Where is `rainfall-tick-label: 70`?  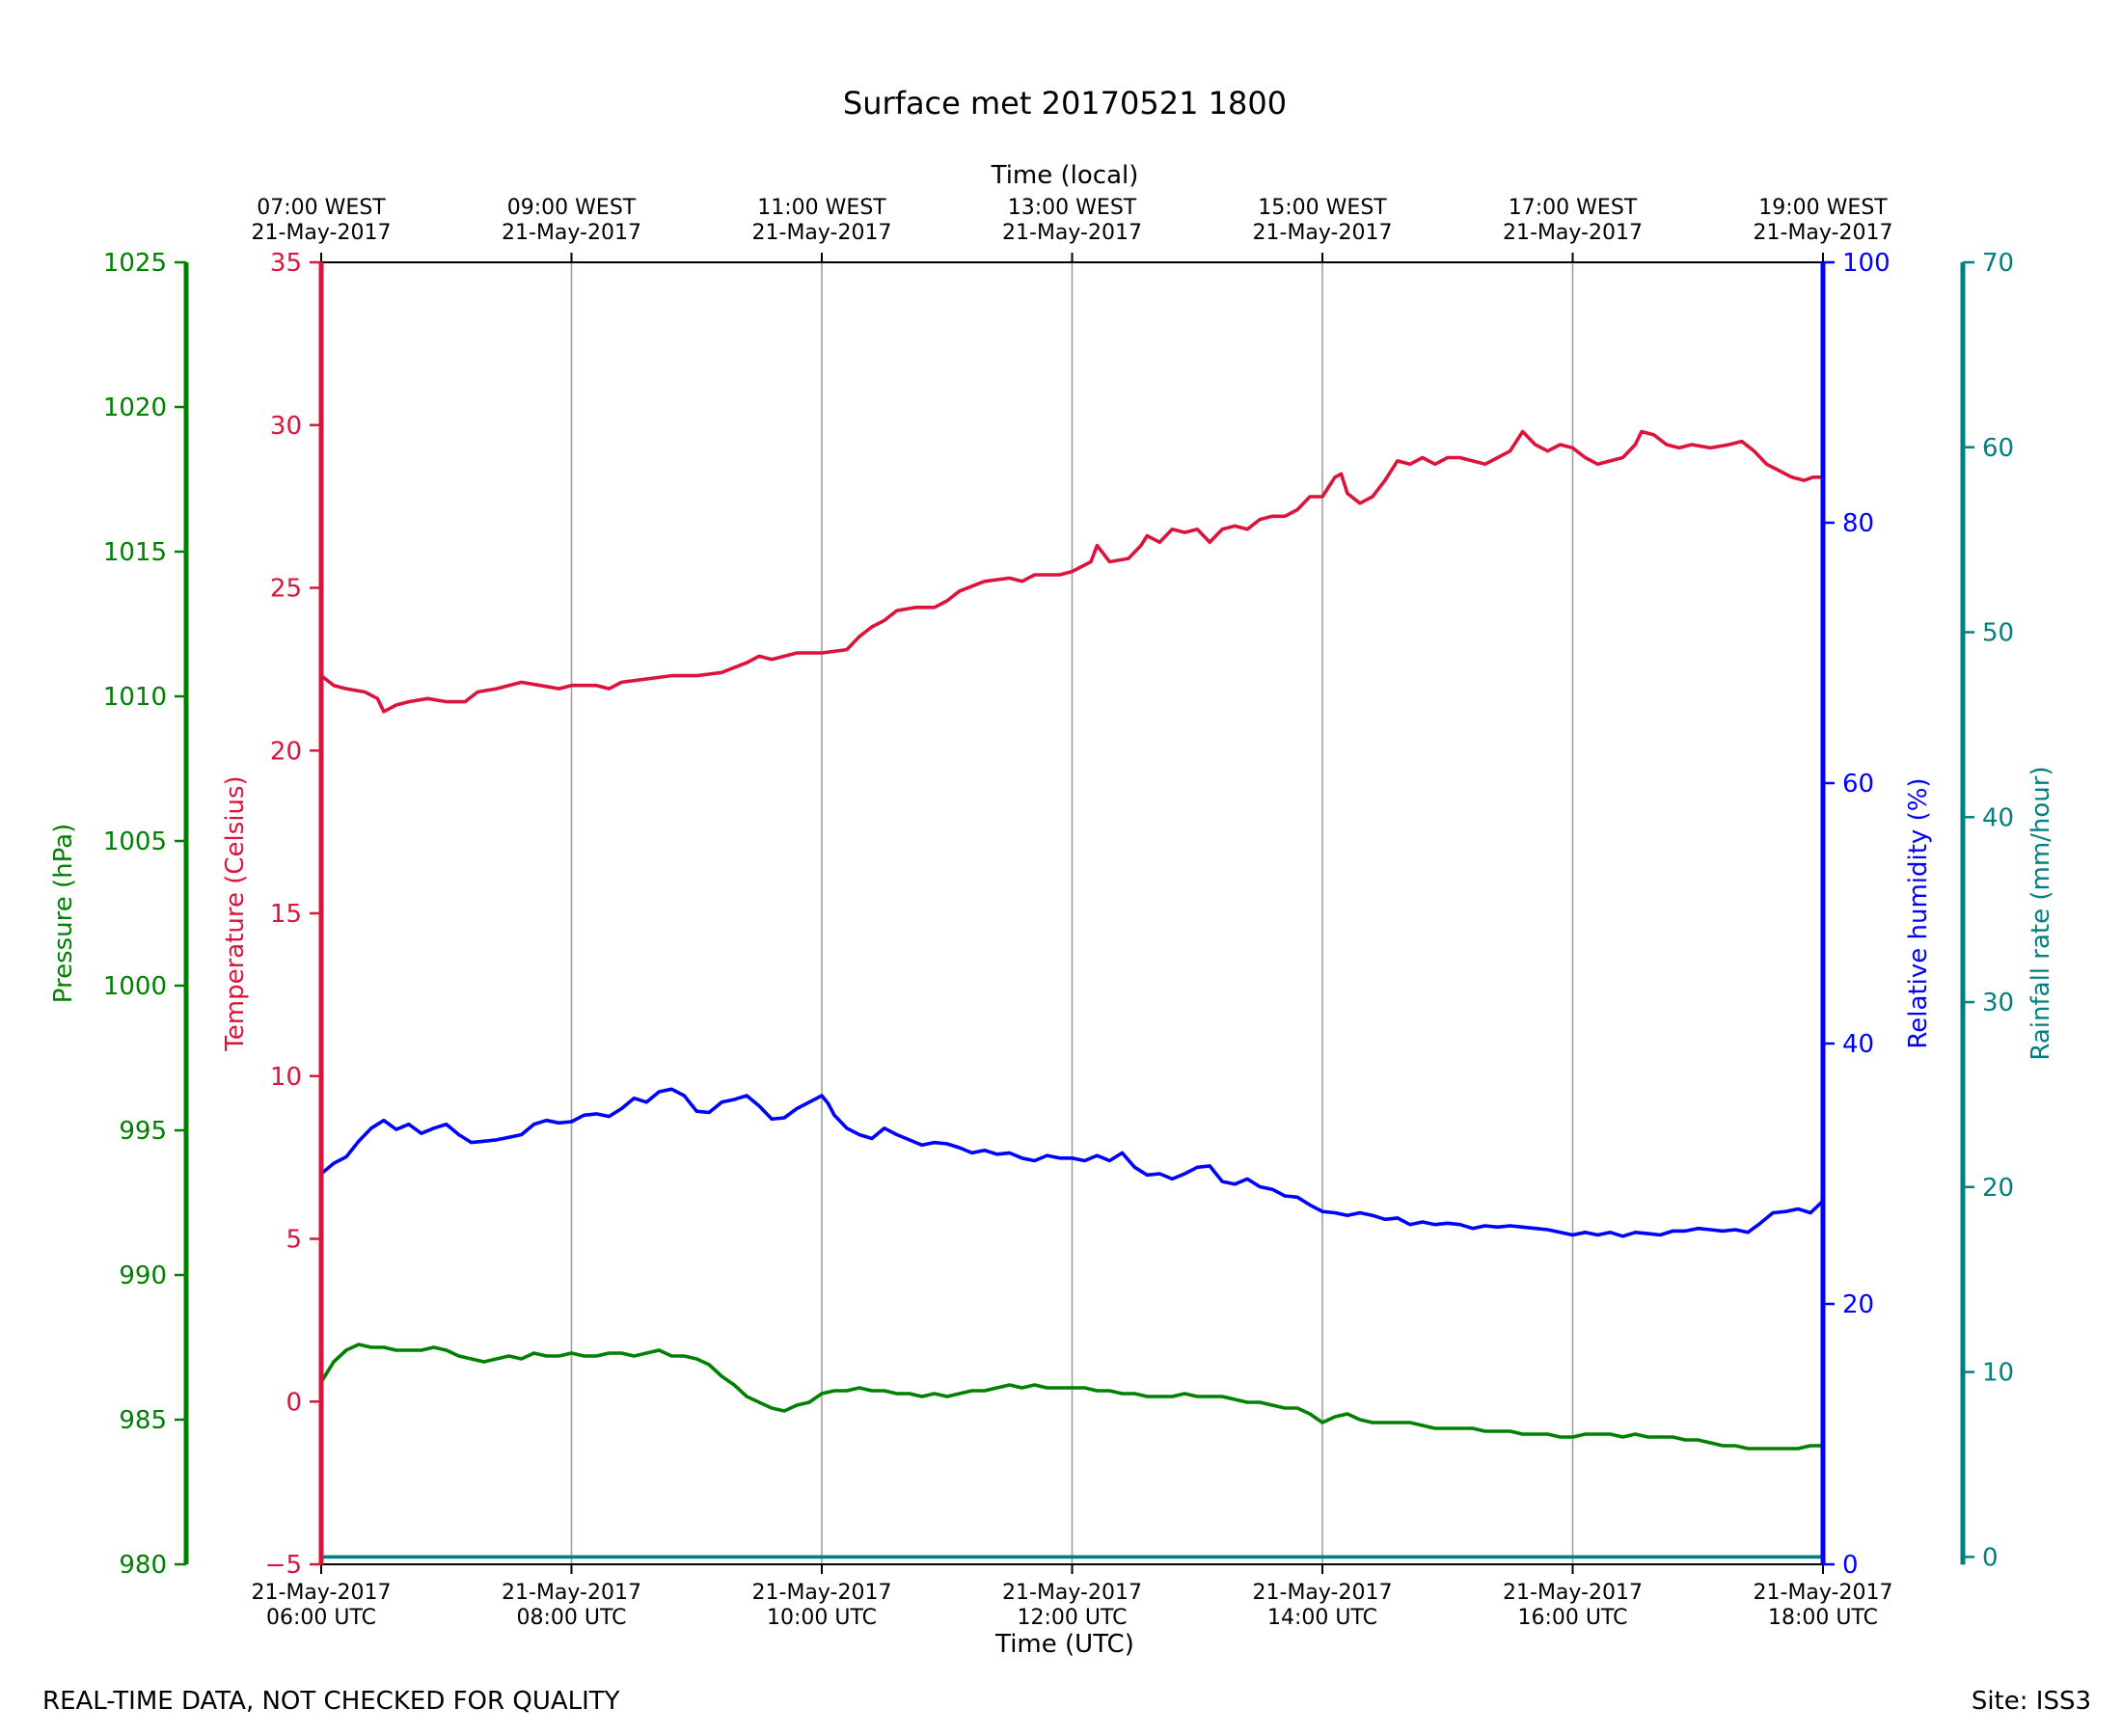
rainfall-tick-label: 70 is located at coordinates (1998, 263).